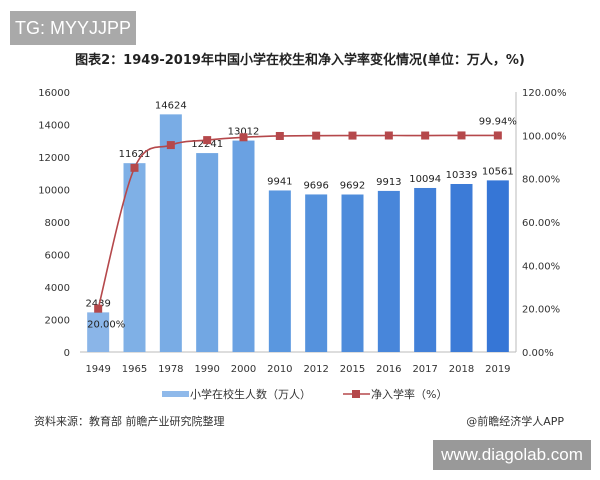 The width and height of the screenshot is (600, 480). I want to click on credit: @前瞻经济学人APP, so click(515, 421).